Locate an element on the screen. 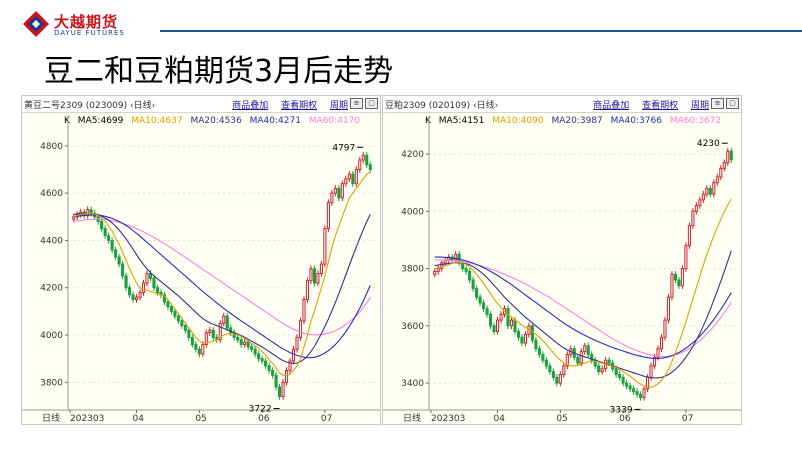 This screenshot has width=802, height=451. x-tick-label: 06 is located at coordinates (264, 419).